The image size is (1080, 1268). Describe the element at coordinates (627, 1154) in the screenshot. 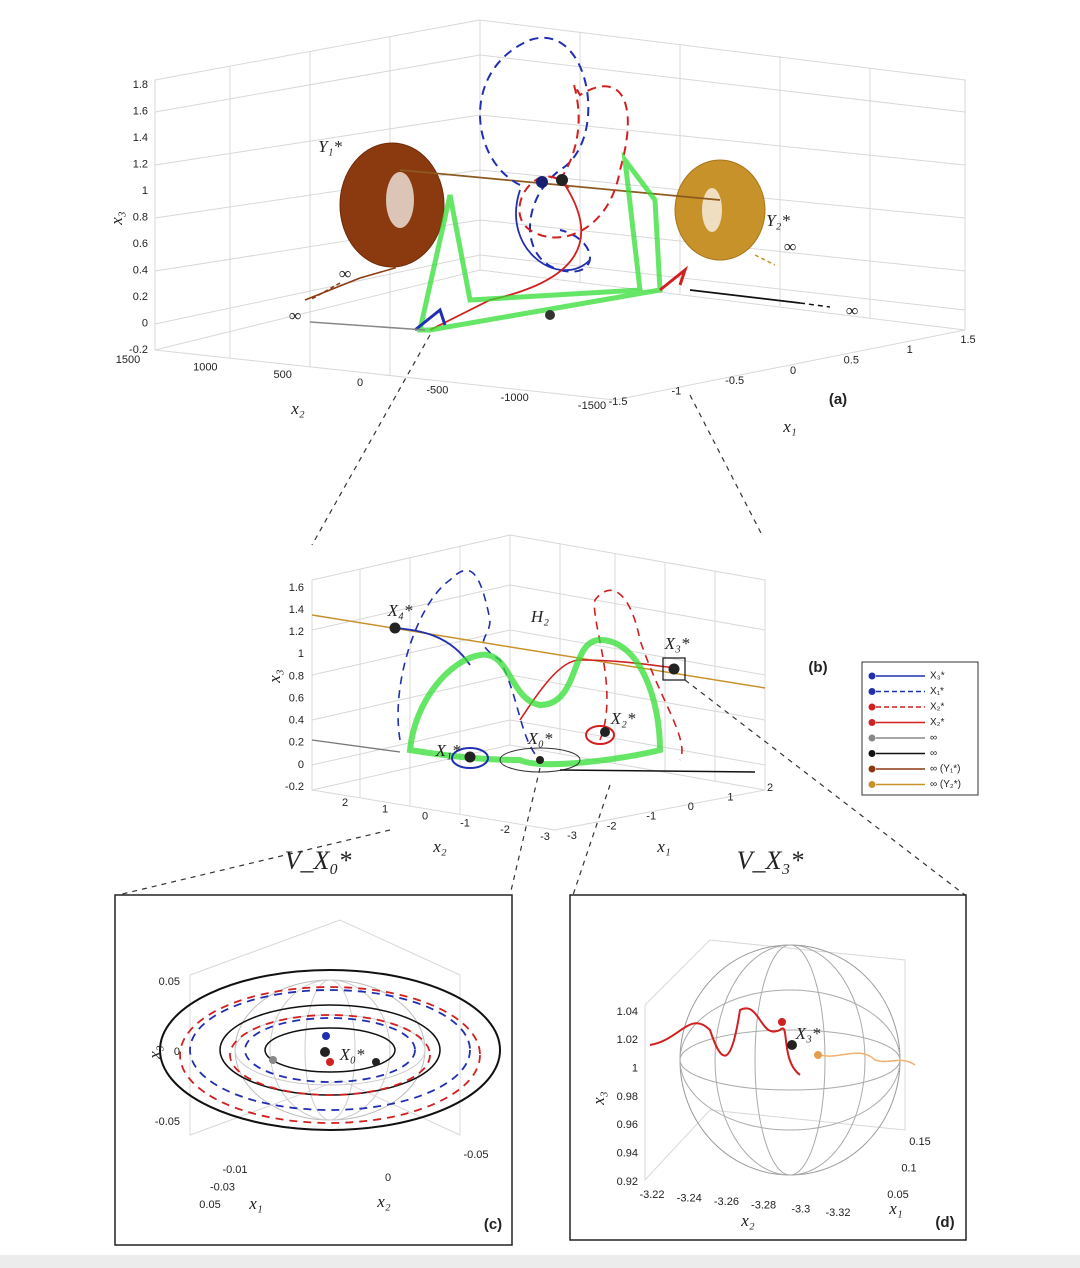

I see `tick-label: 0.94` at that location.